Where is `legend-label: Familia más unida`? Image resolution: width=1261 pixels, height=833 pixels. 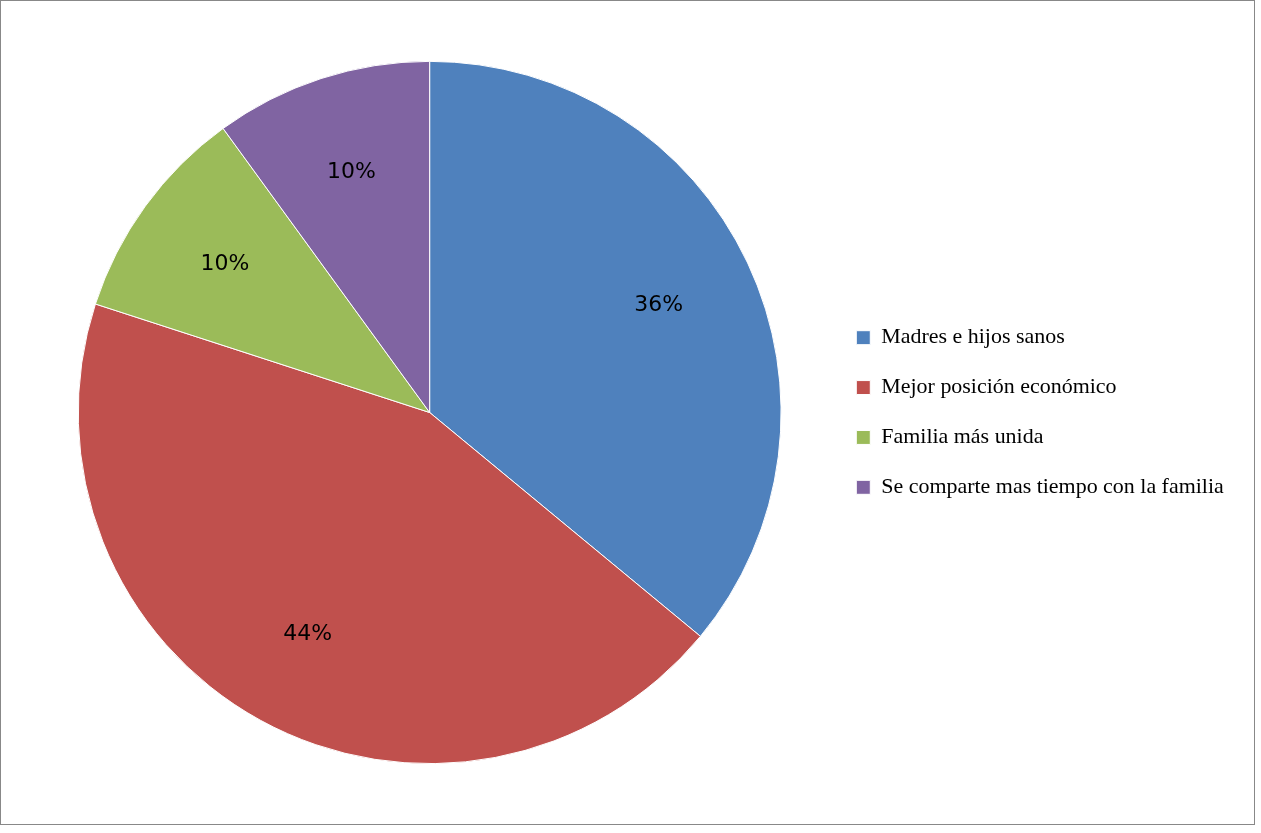
legend-label: Familia más unida is located at coordinates (962, 436).